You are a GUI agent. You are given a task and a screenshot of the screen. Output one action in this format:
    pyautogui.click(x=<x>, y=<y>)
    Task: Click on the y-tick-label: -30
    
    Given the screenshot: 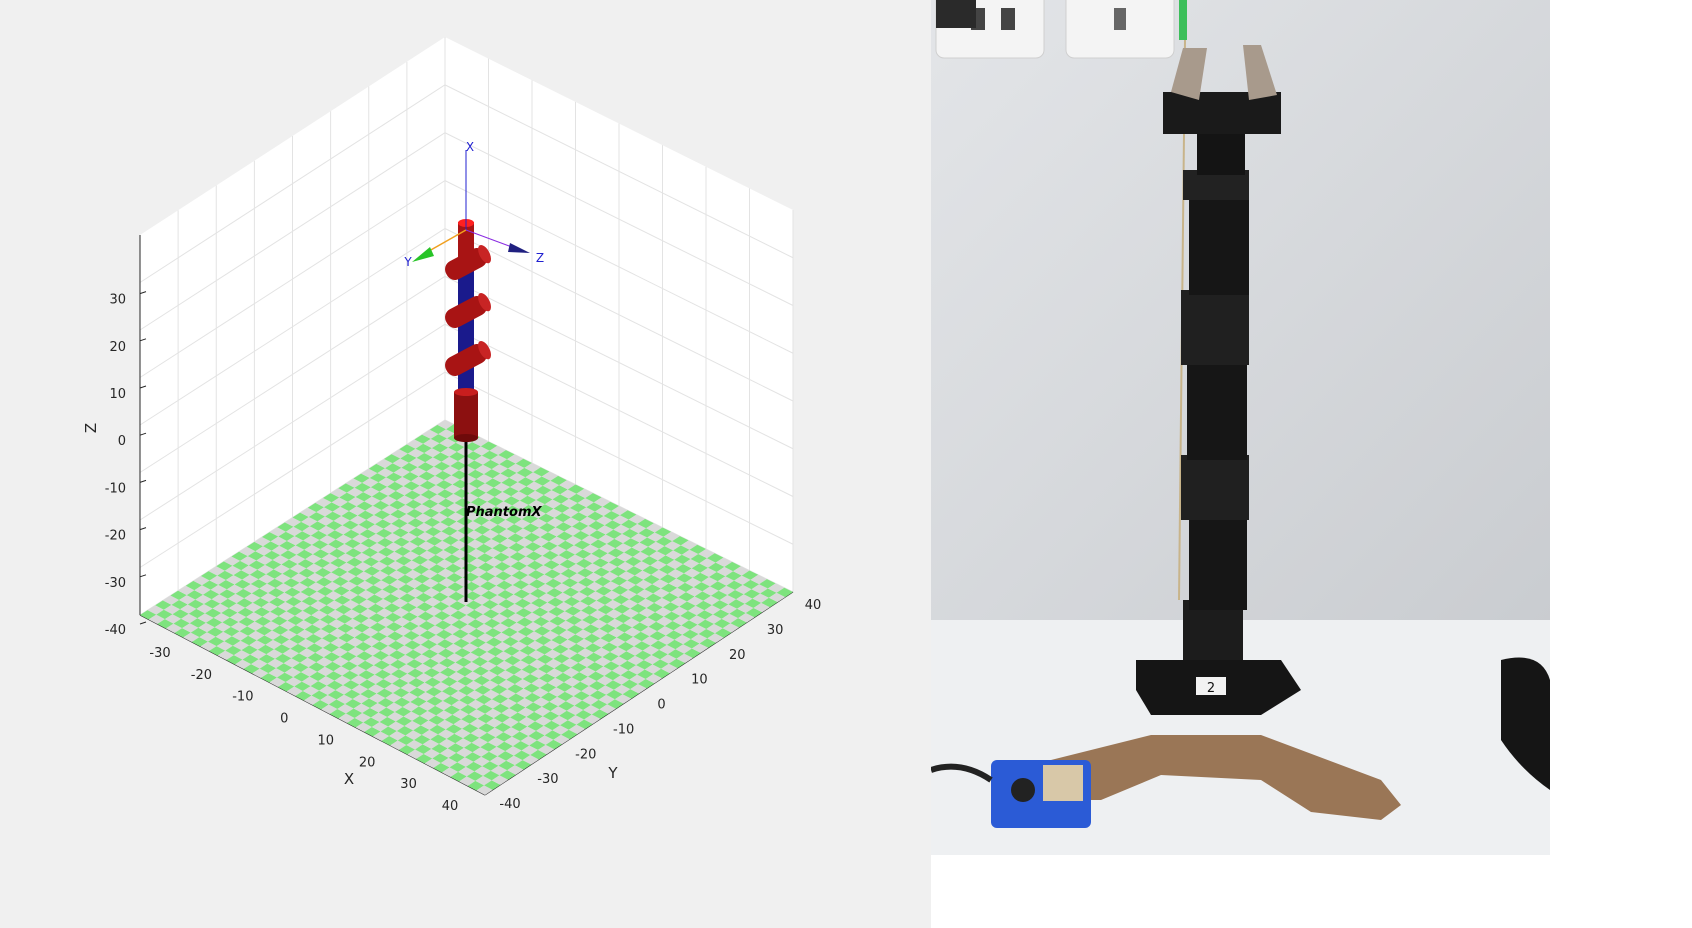 What is the action you would take?
    pyautogui.click(x=547, y=779)
    